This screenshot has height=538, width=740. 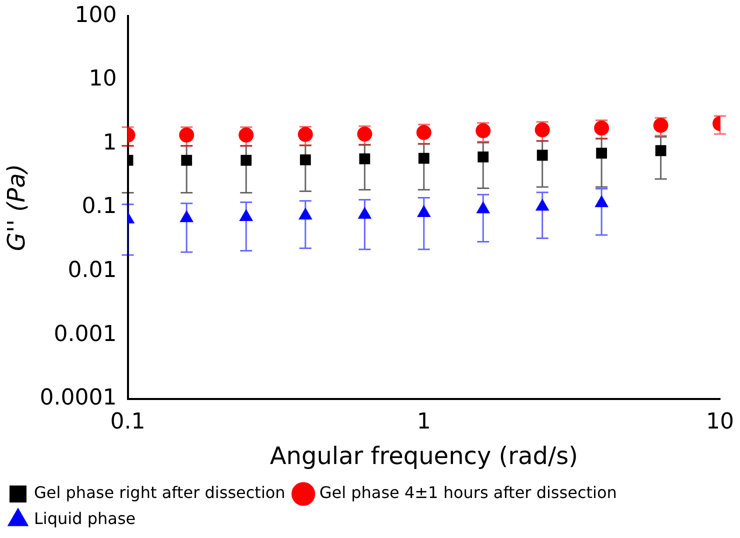 What do you see at coordinates (85, 518) in the screenshot?
I see `legend-label: Liquid phase` at bounding box center [85, 518].